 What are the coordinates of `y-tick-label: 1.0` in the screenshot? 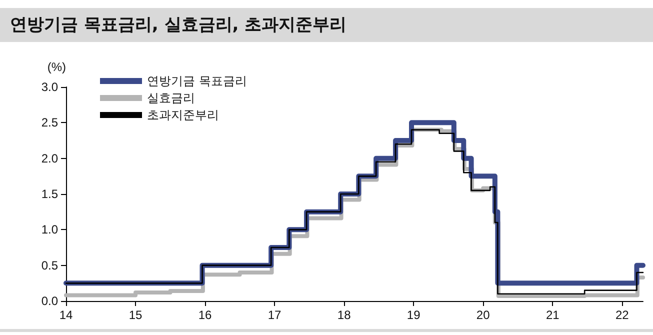 It's located at (49, 229).